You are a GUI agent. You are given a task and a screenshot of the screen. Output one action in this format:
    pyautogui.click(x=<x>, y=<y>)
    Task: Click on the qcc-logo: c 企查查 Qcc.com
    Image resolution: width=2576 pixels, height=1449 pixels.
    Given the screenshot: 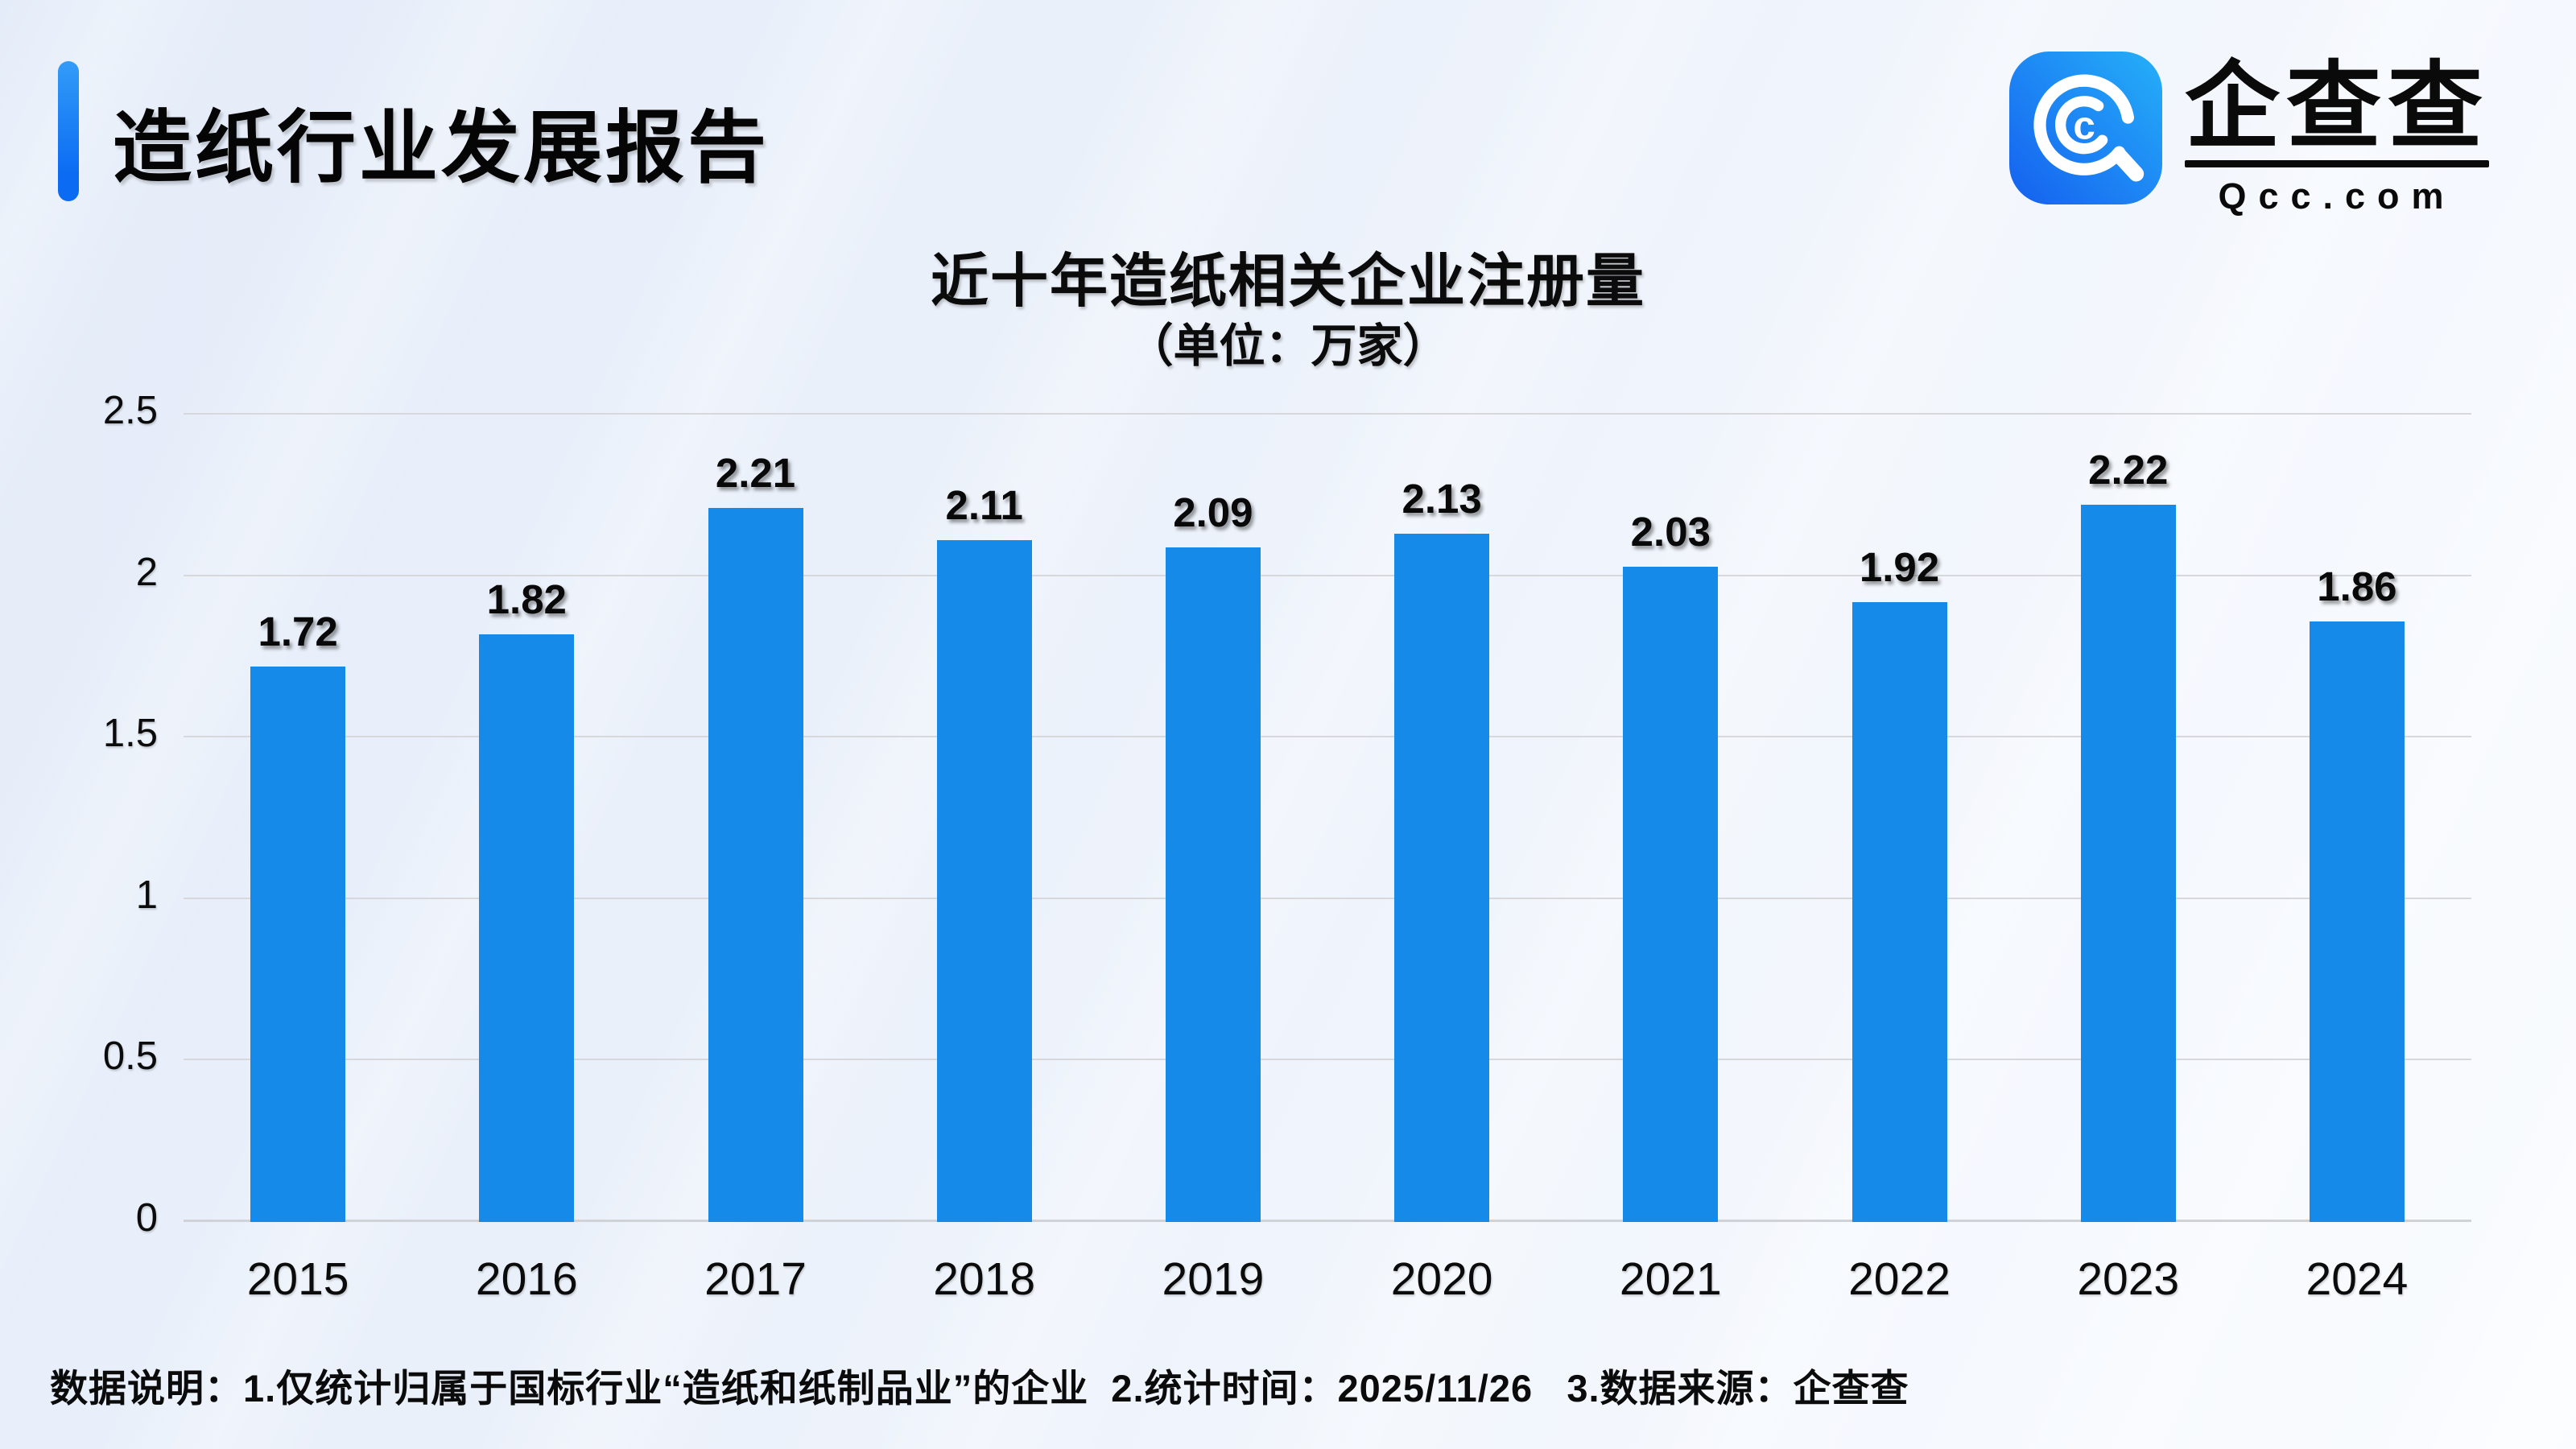 What is the action you would take?
    pyautogui.click(x=2248, y=134)
    